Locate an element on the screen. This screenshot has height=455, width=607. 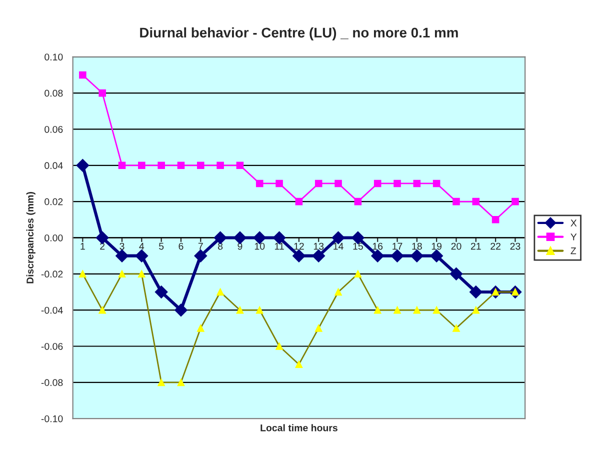
x-tick-label: 18 is located at coordinates (417, 246).